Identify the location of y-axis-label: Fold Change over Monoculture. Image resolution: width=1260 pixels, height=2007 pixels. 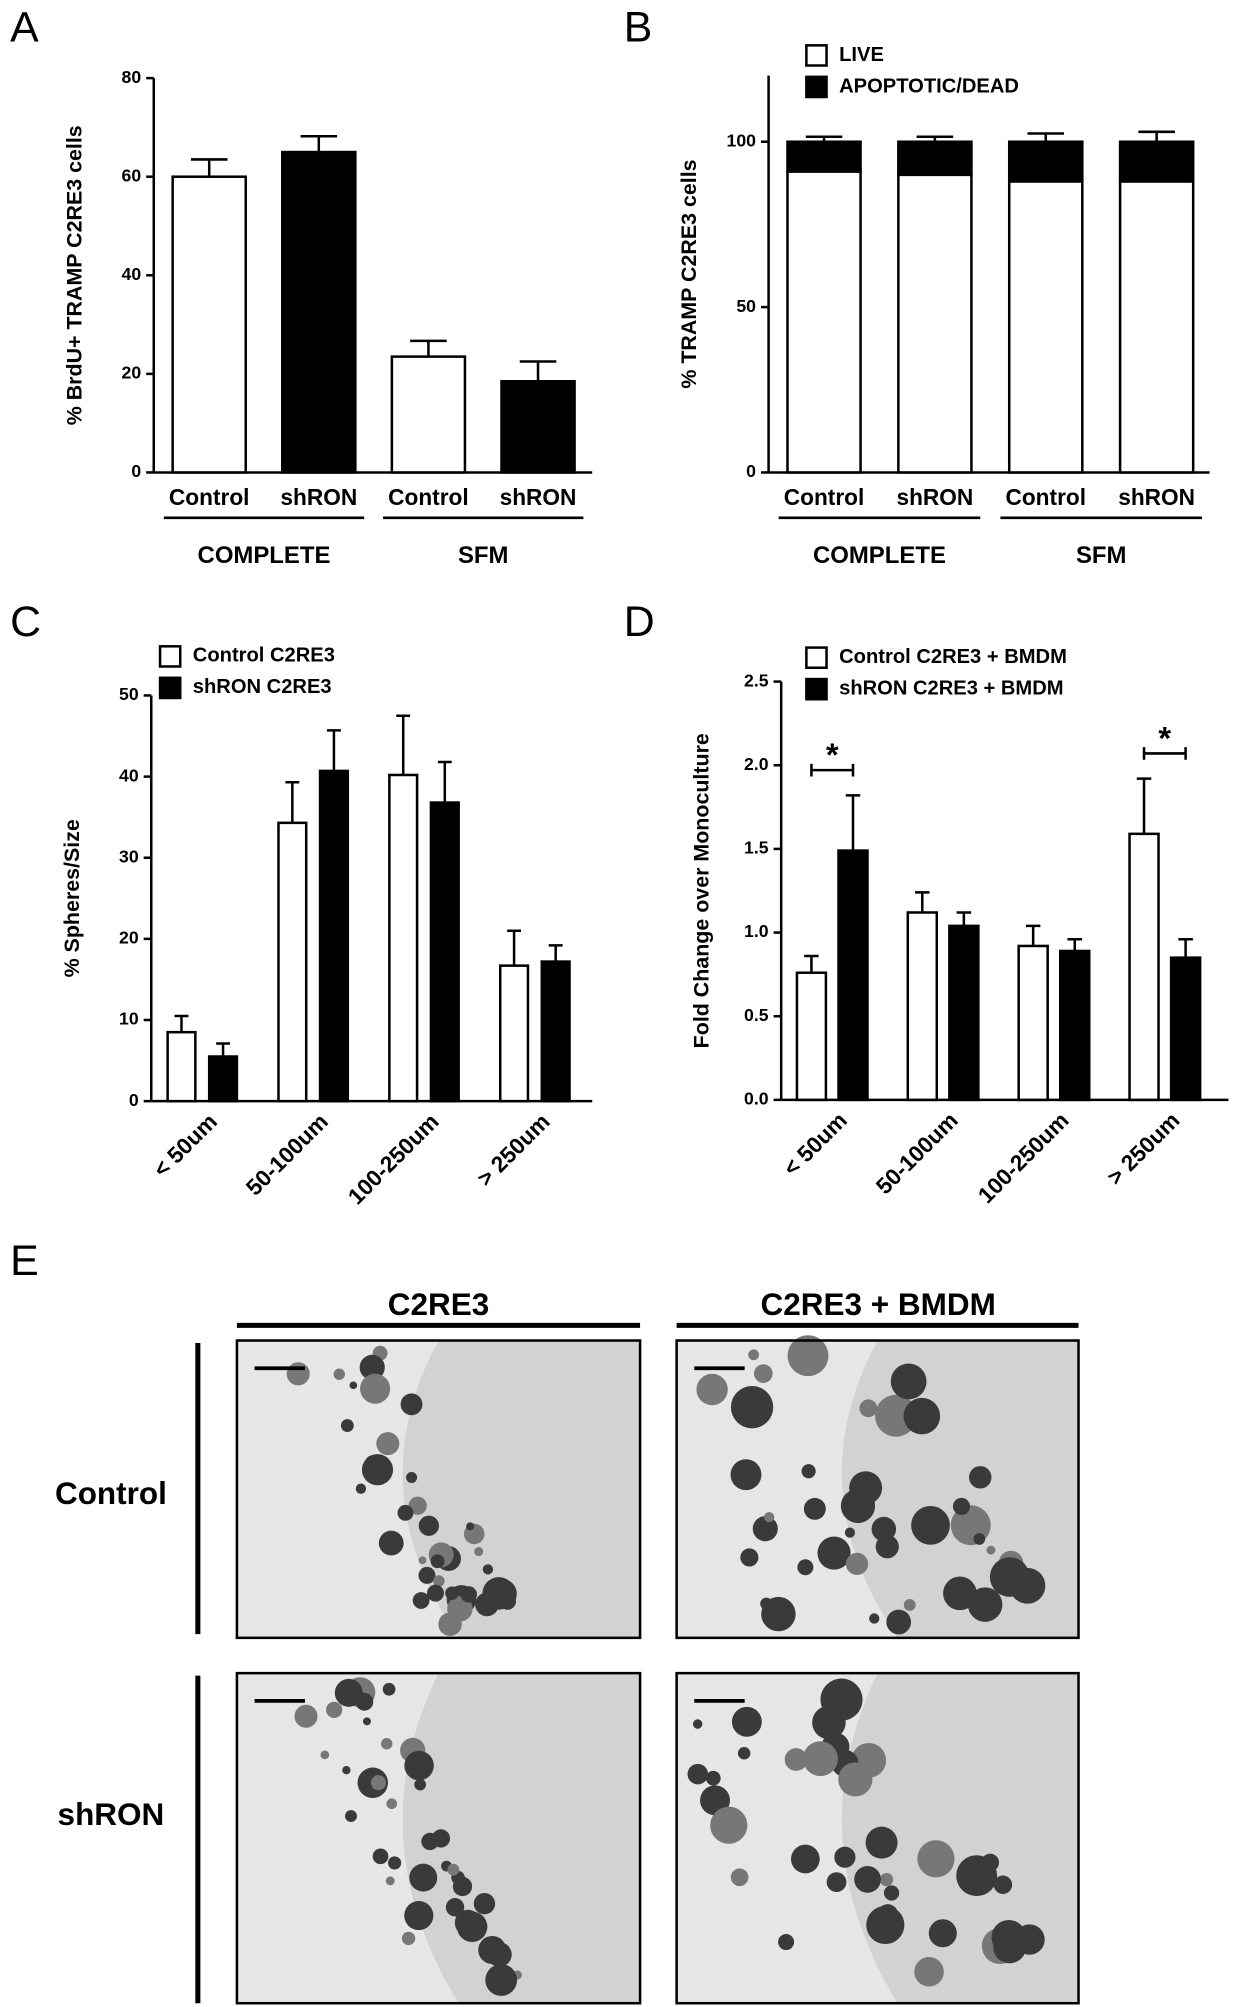
(702, 890).